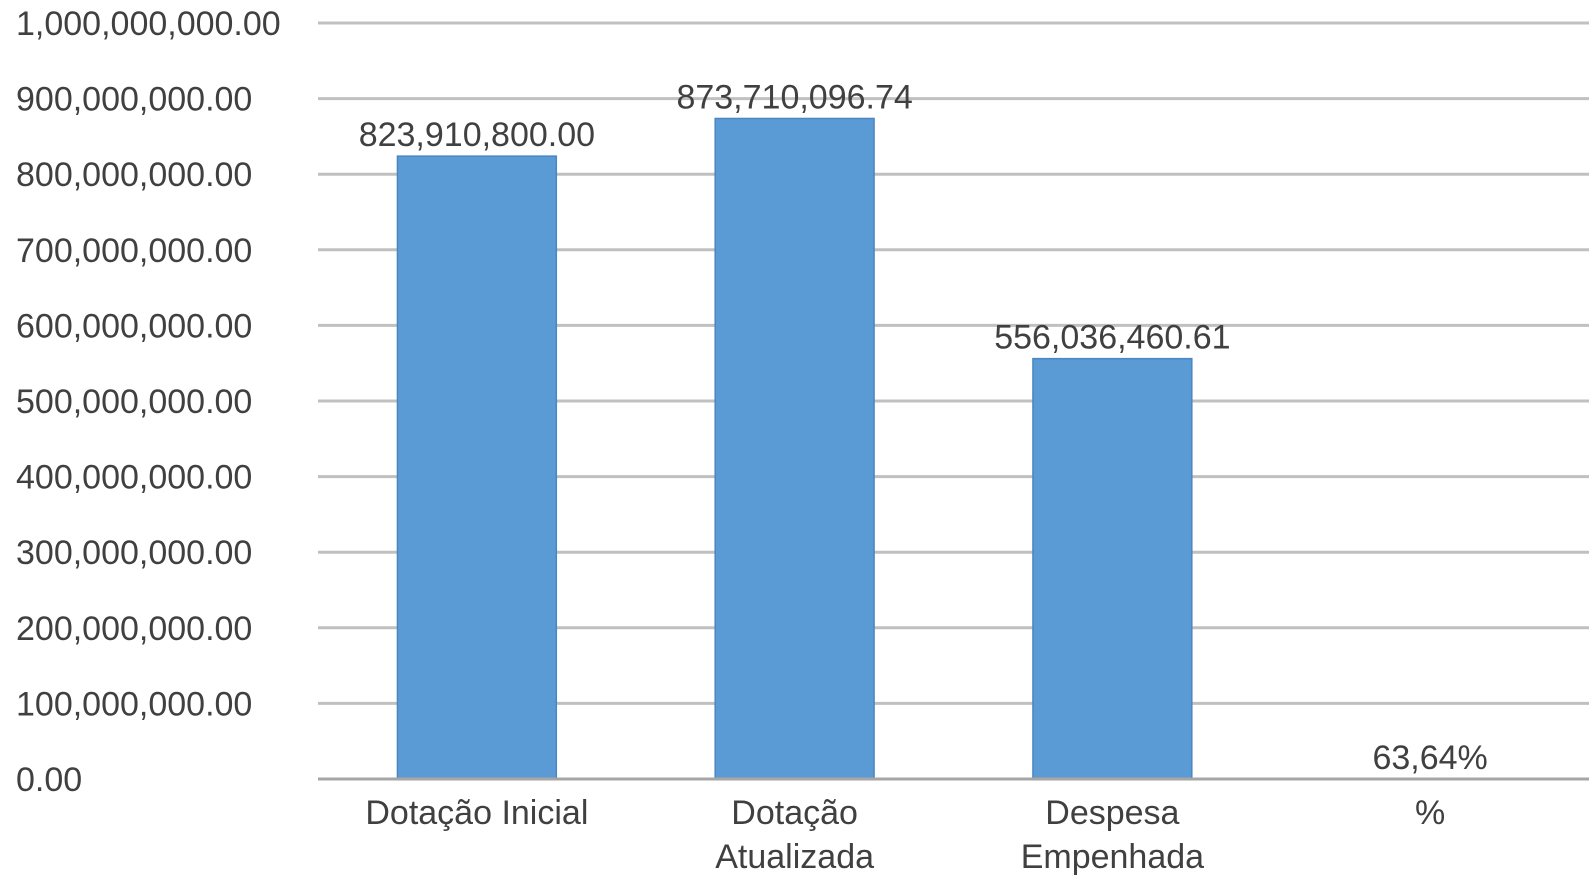 This screenshot has height=886, width=1589. I want to click on x-tick-label: Atualizada, so click(794, 857).